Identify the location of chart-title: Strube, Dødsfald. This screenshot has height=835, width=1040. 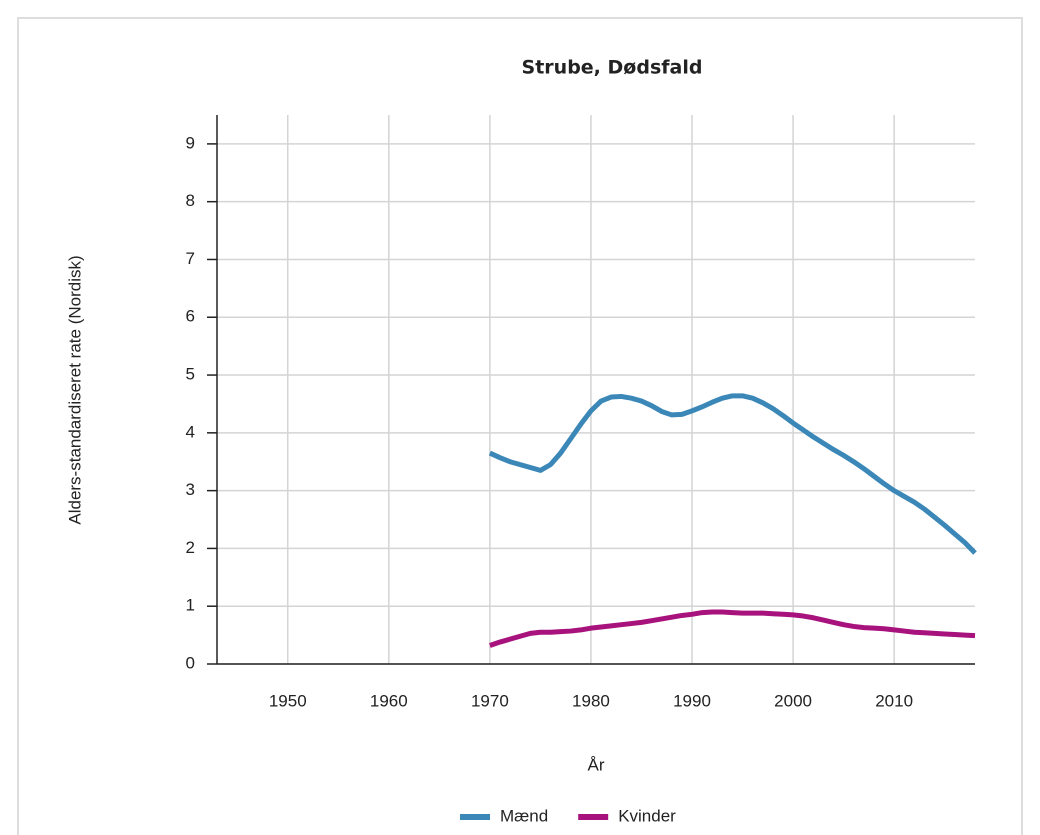
(612, 68).